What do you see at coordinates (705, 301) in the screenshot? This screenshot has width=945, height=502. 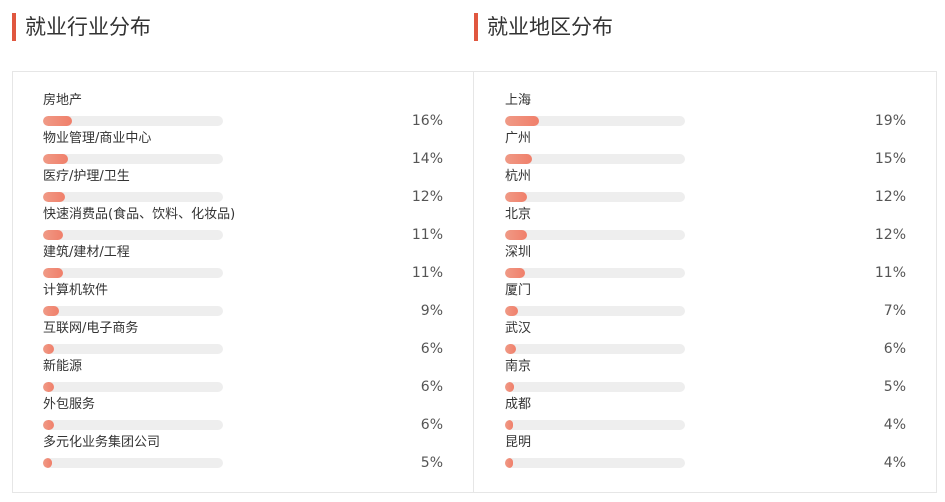 I see `region-row: 厦门 7%` at bounding box center [705, 301].